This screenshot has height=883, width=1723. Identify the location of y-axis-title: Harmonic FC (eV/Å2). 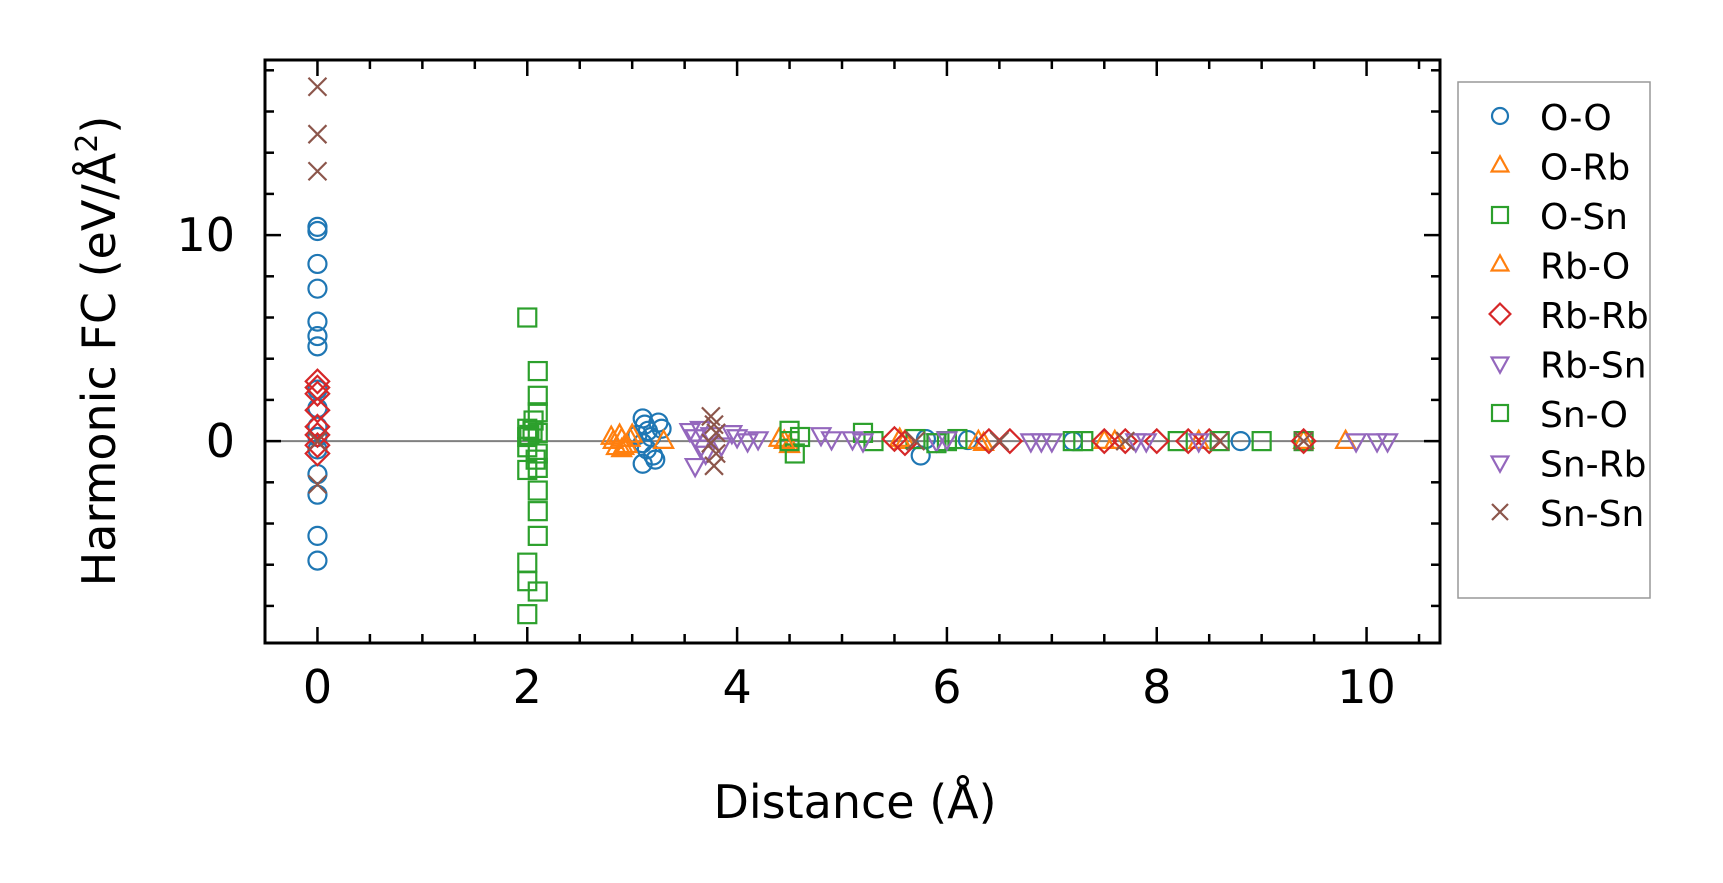
(98, 351).